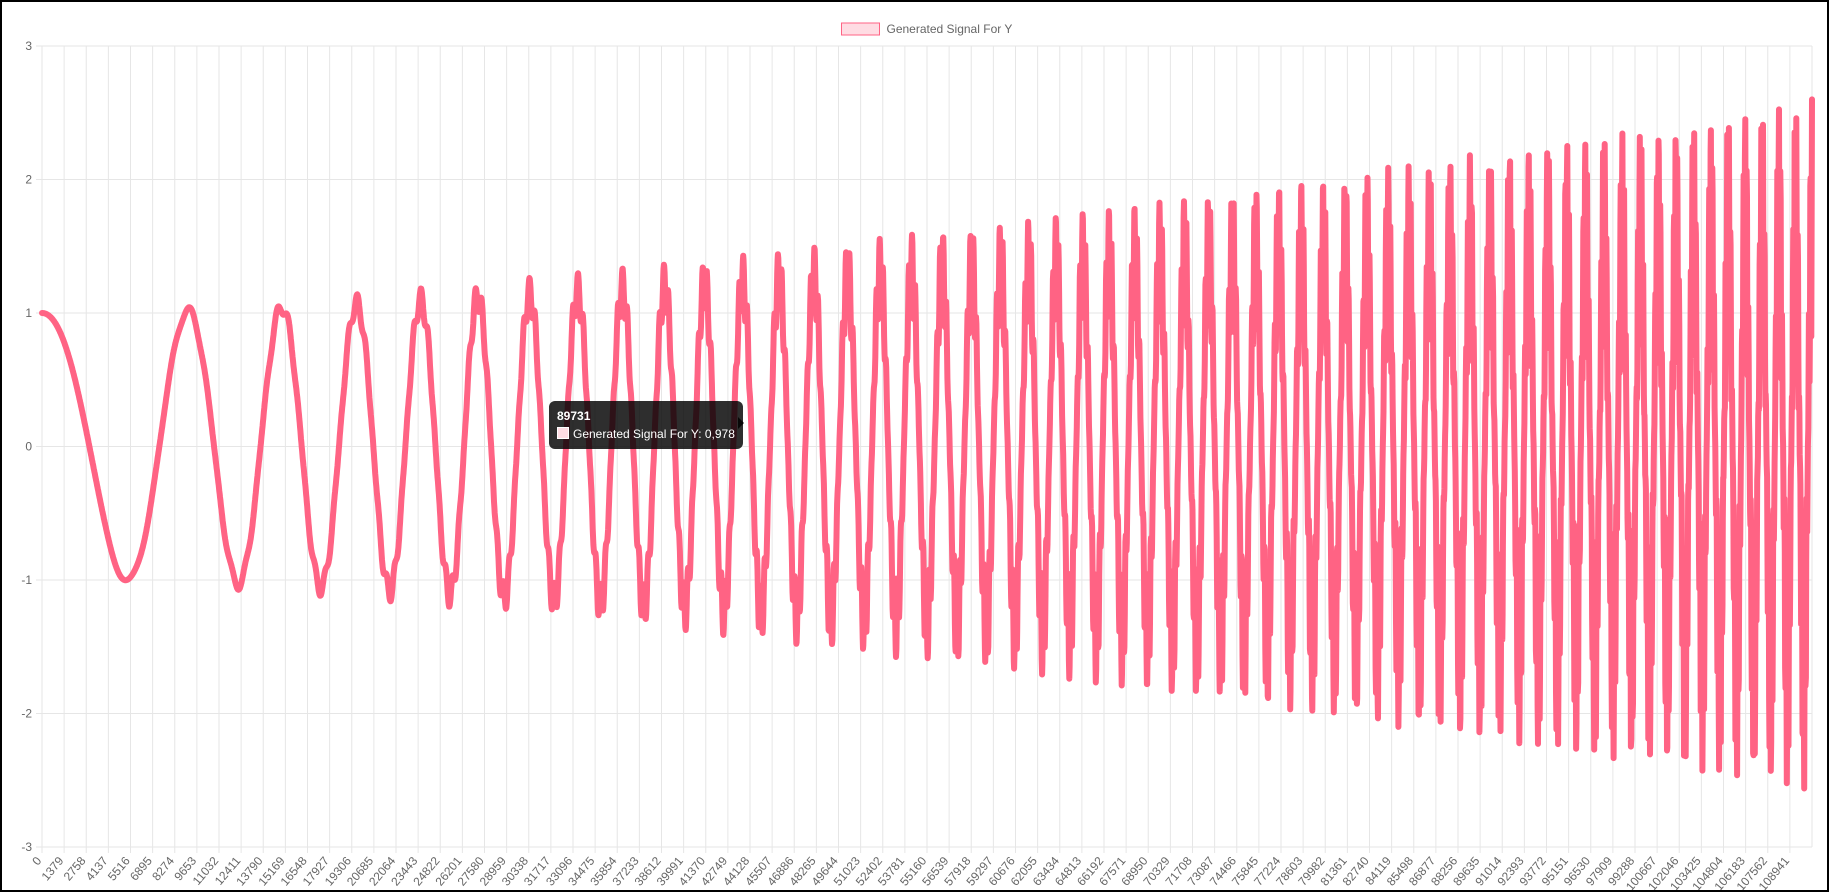 This screenshot has width=1829, height=892. I want to click on tooltip-label: Generated Signal For Y: 0,978, so click(654, 434).